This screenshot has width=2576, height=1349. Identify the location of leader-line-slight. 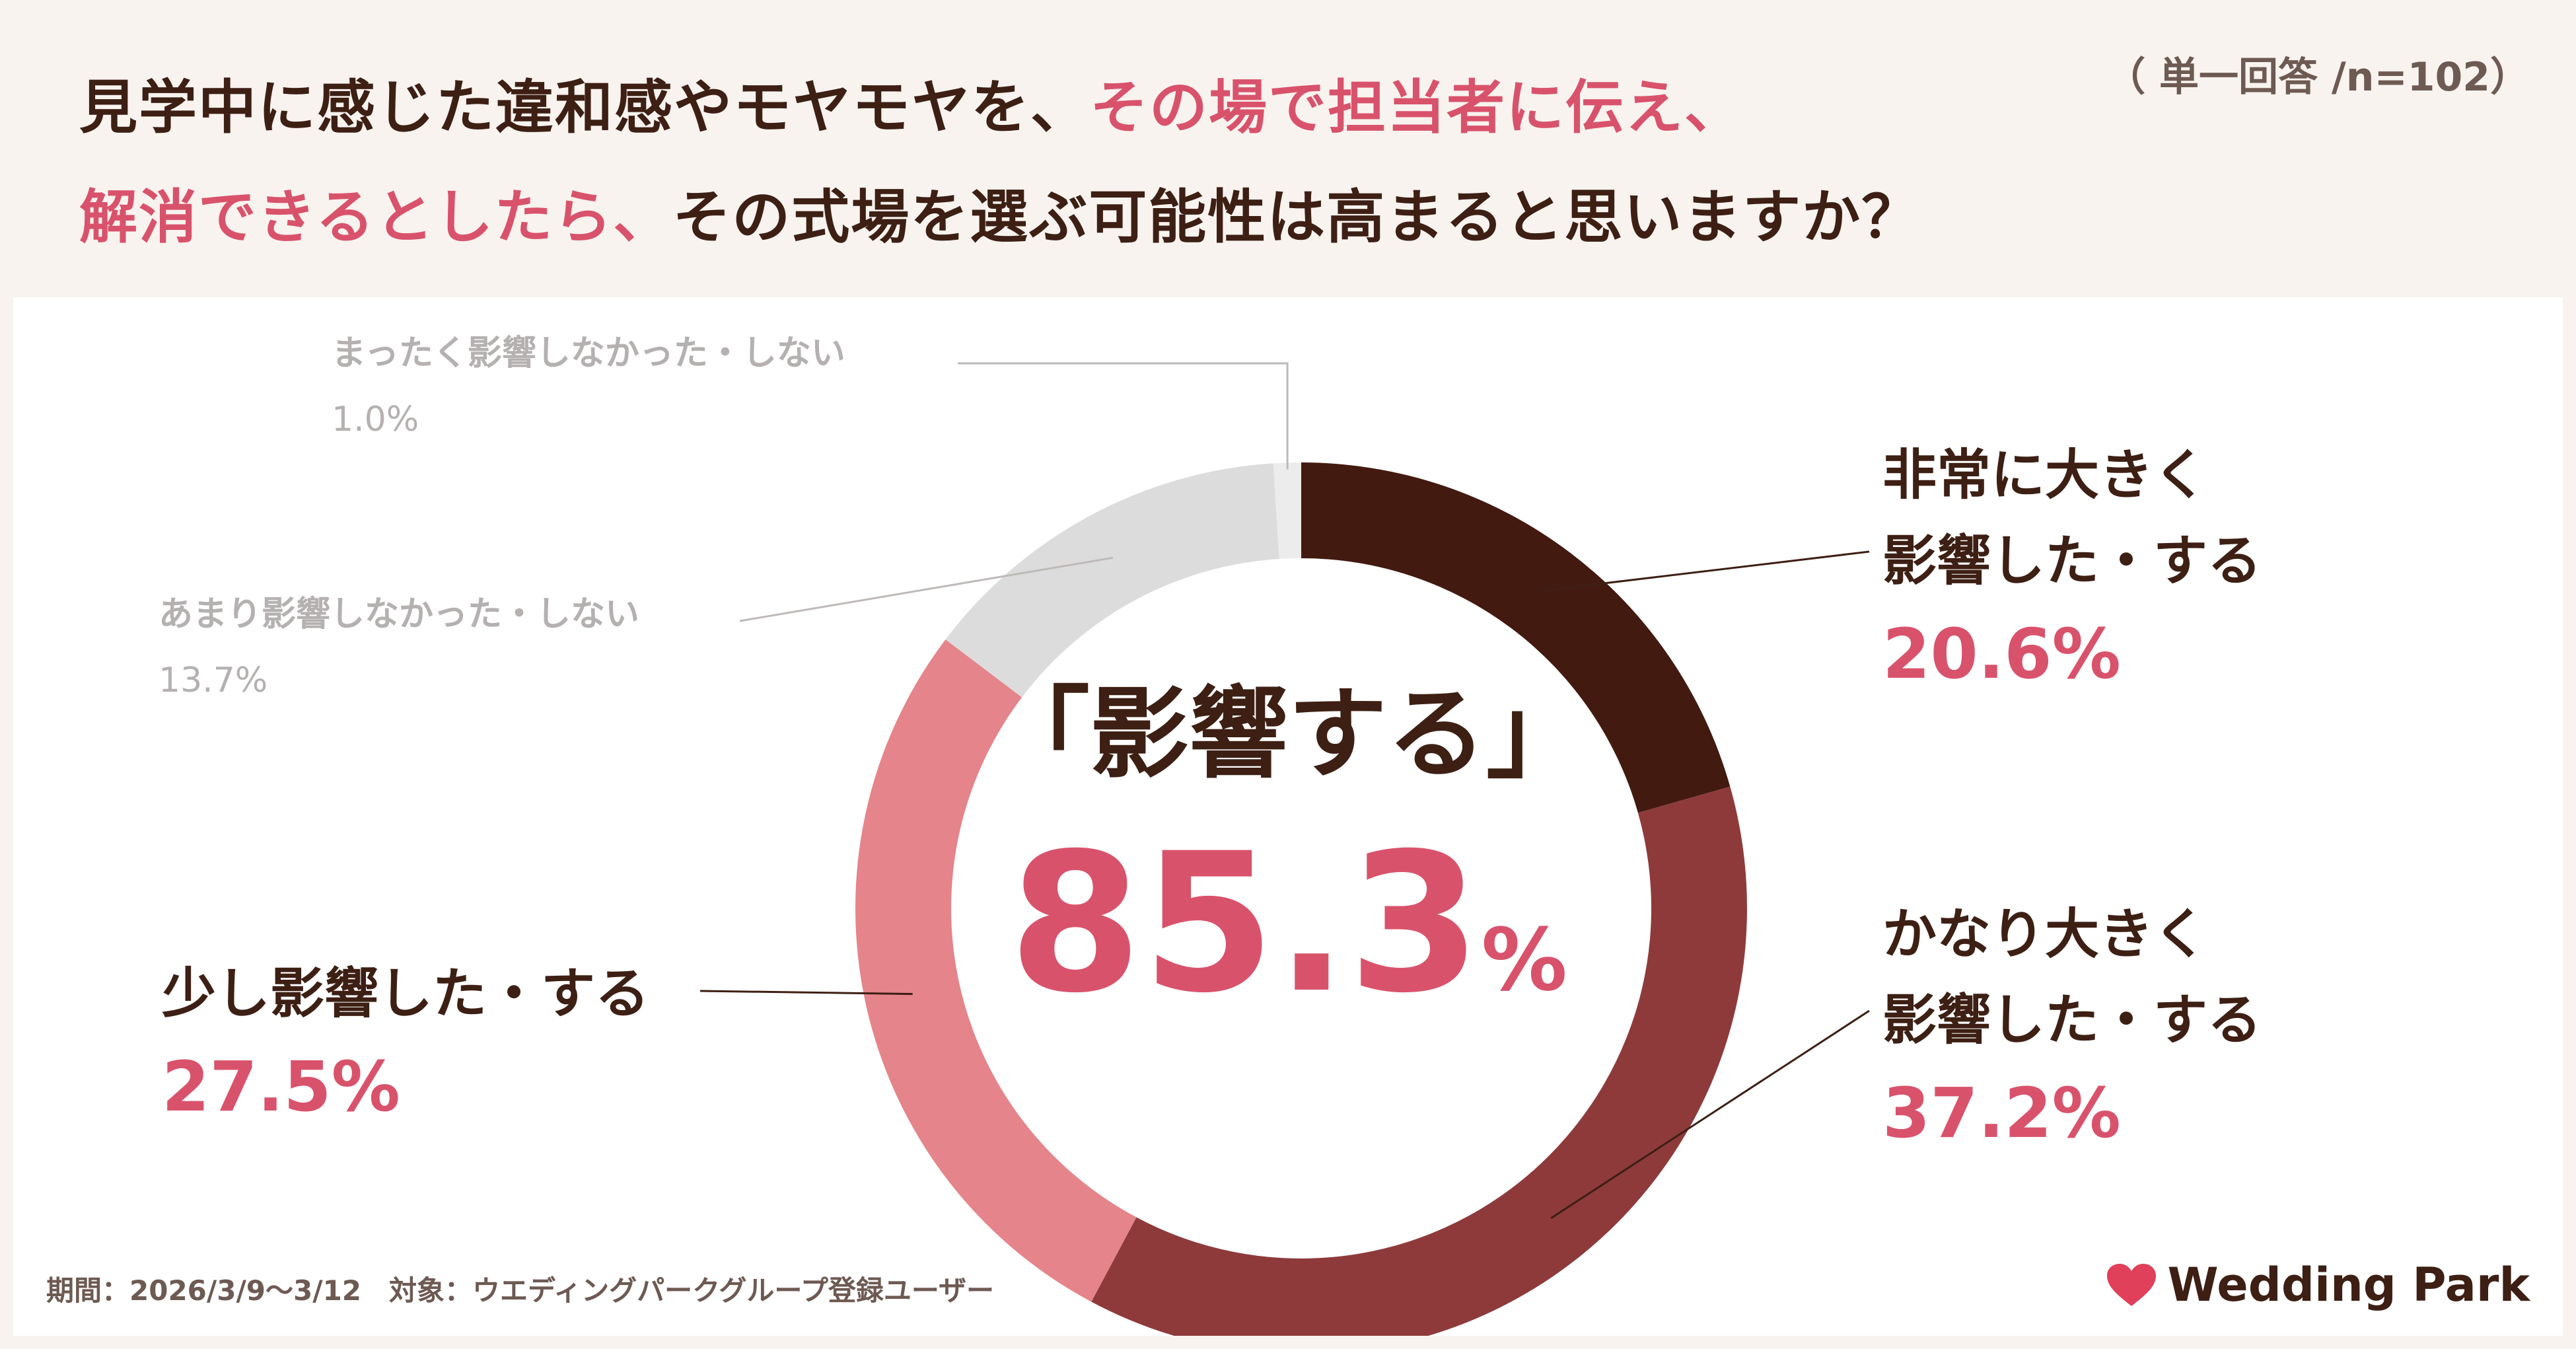
(806, 993).